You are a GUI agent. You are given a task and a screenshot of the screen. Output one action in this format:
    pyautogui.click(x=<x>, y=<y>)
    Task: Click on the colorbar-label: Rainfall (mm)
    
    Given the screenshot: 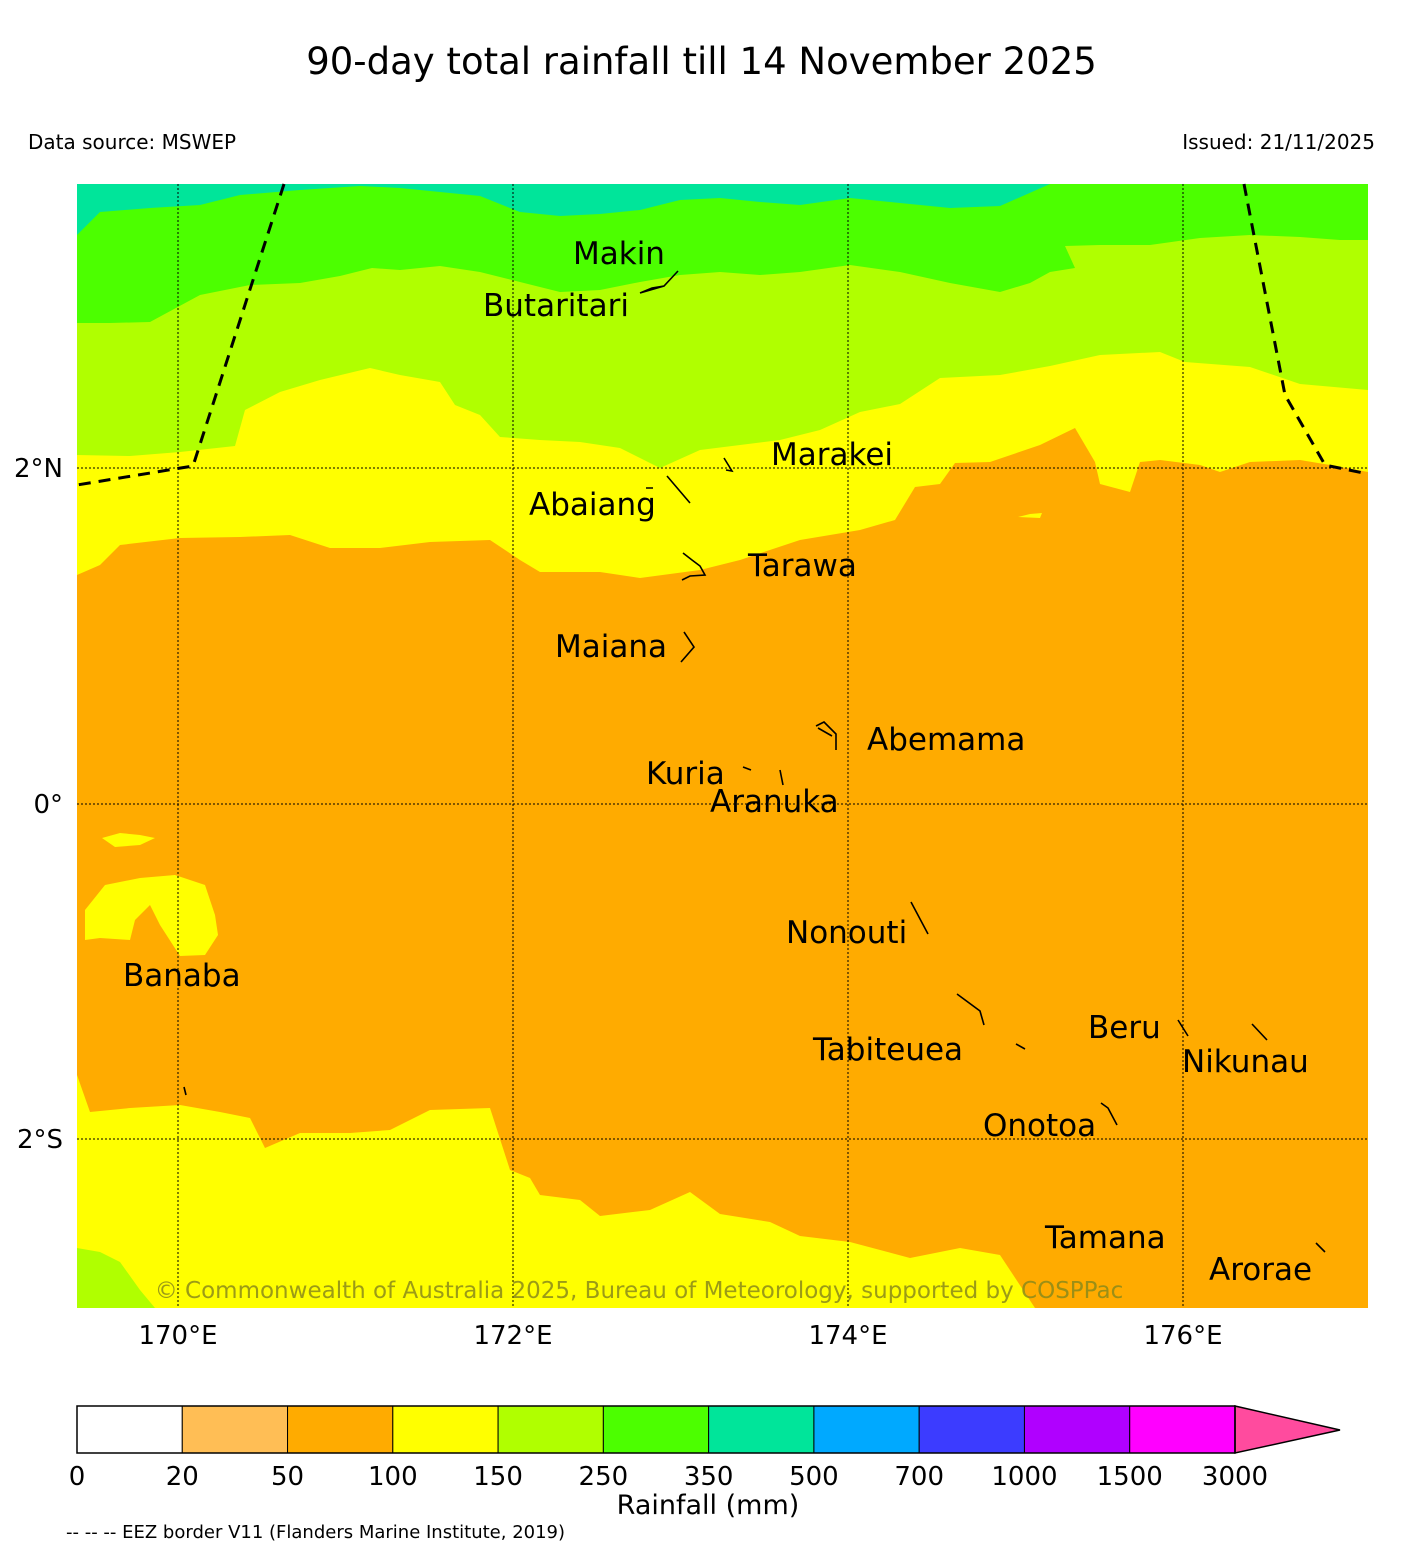 What is the action you would take?
    pyautogui.click(x=708, y=1505)
    